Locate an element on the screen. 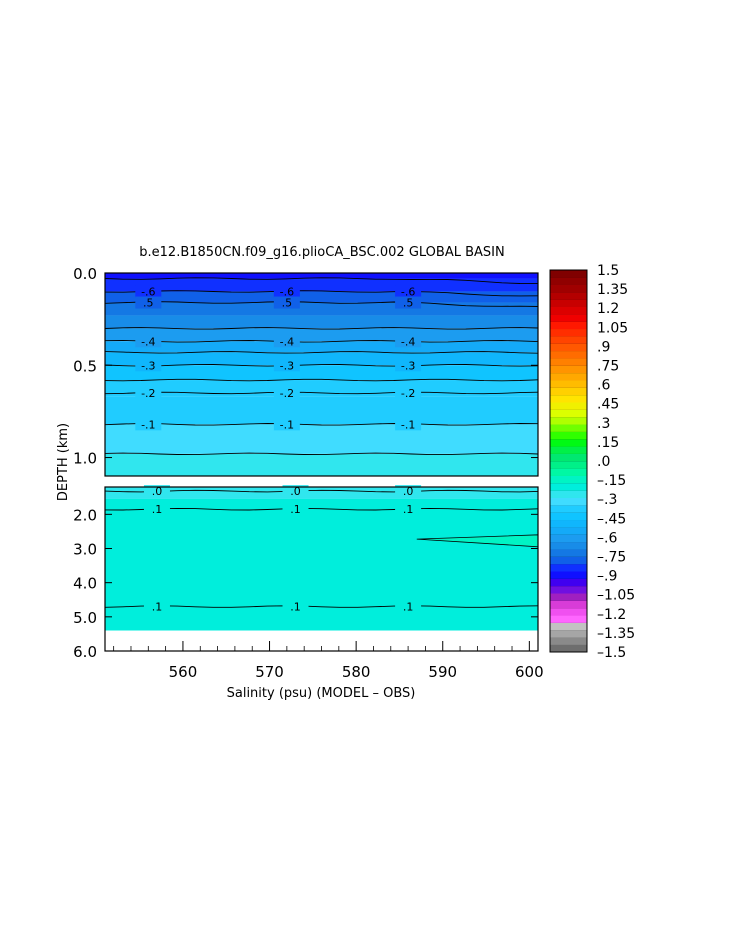  y-tick-label-upper-0: 0.0 is located at coordinates (85, 274).